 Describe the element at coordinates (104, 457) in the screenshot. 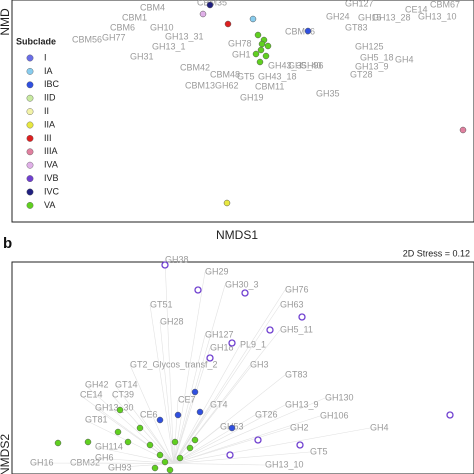

I see `variable-label: GH6` at that location.